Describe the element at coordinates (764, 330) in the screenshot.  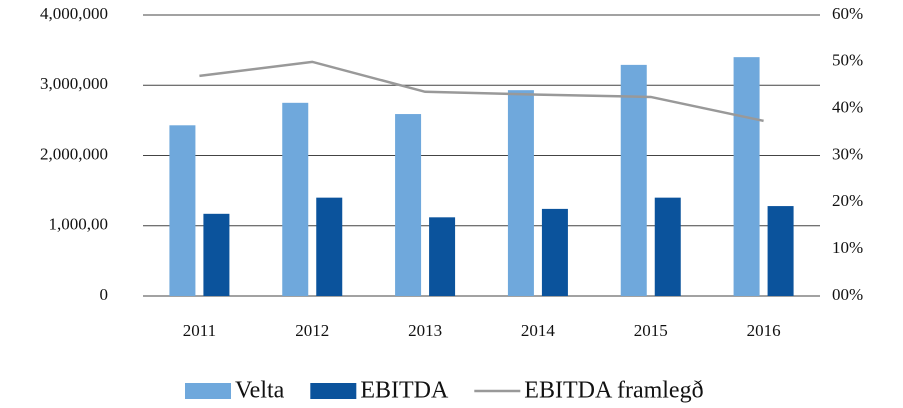
I see `x-tick-label: 2016` at that location.